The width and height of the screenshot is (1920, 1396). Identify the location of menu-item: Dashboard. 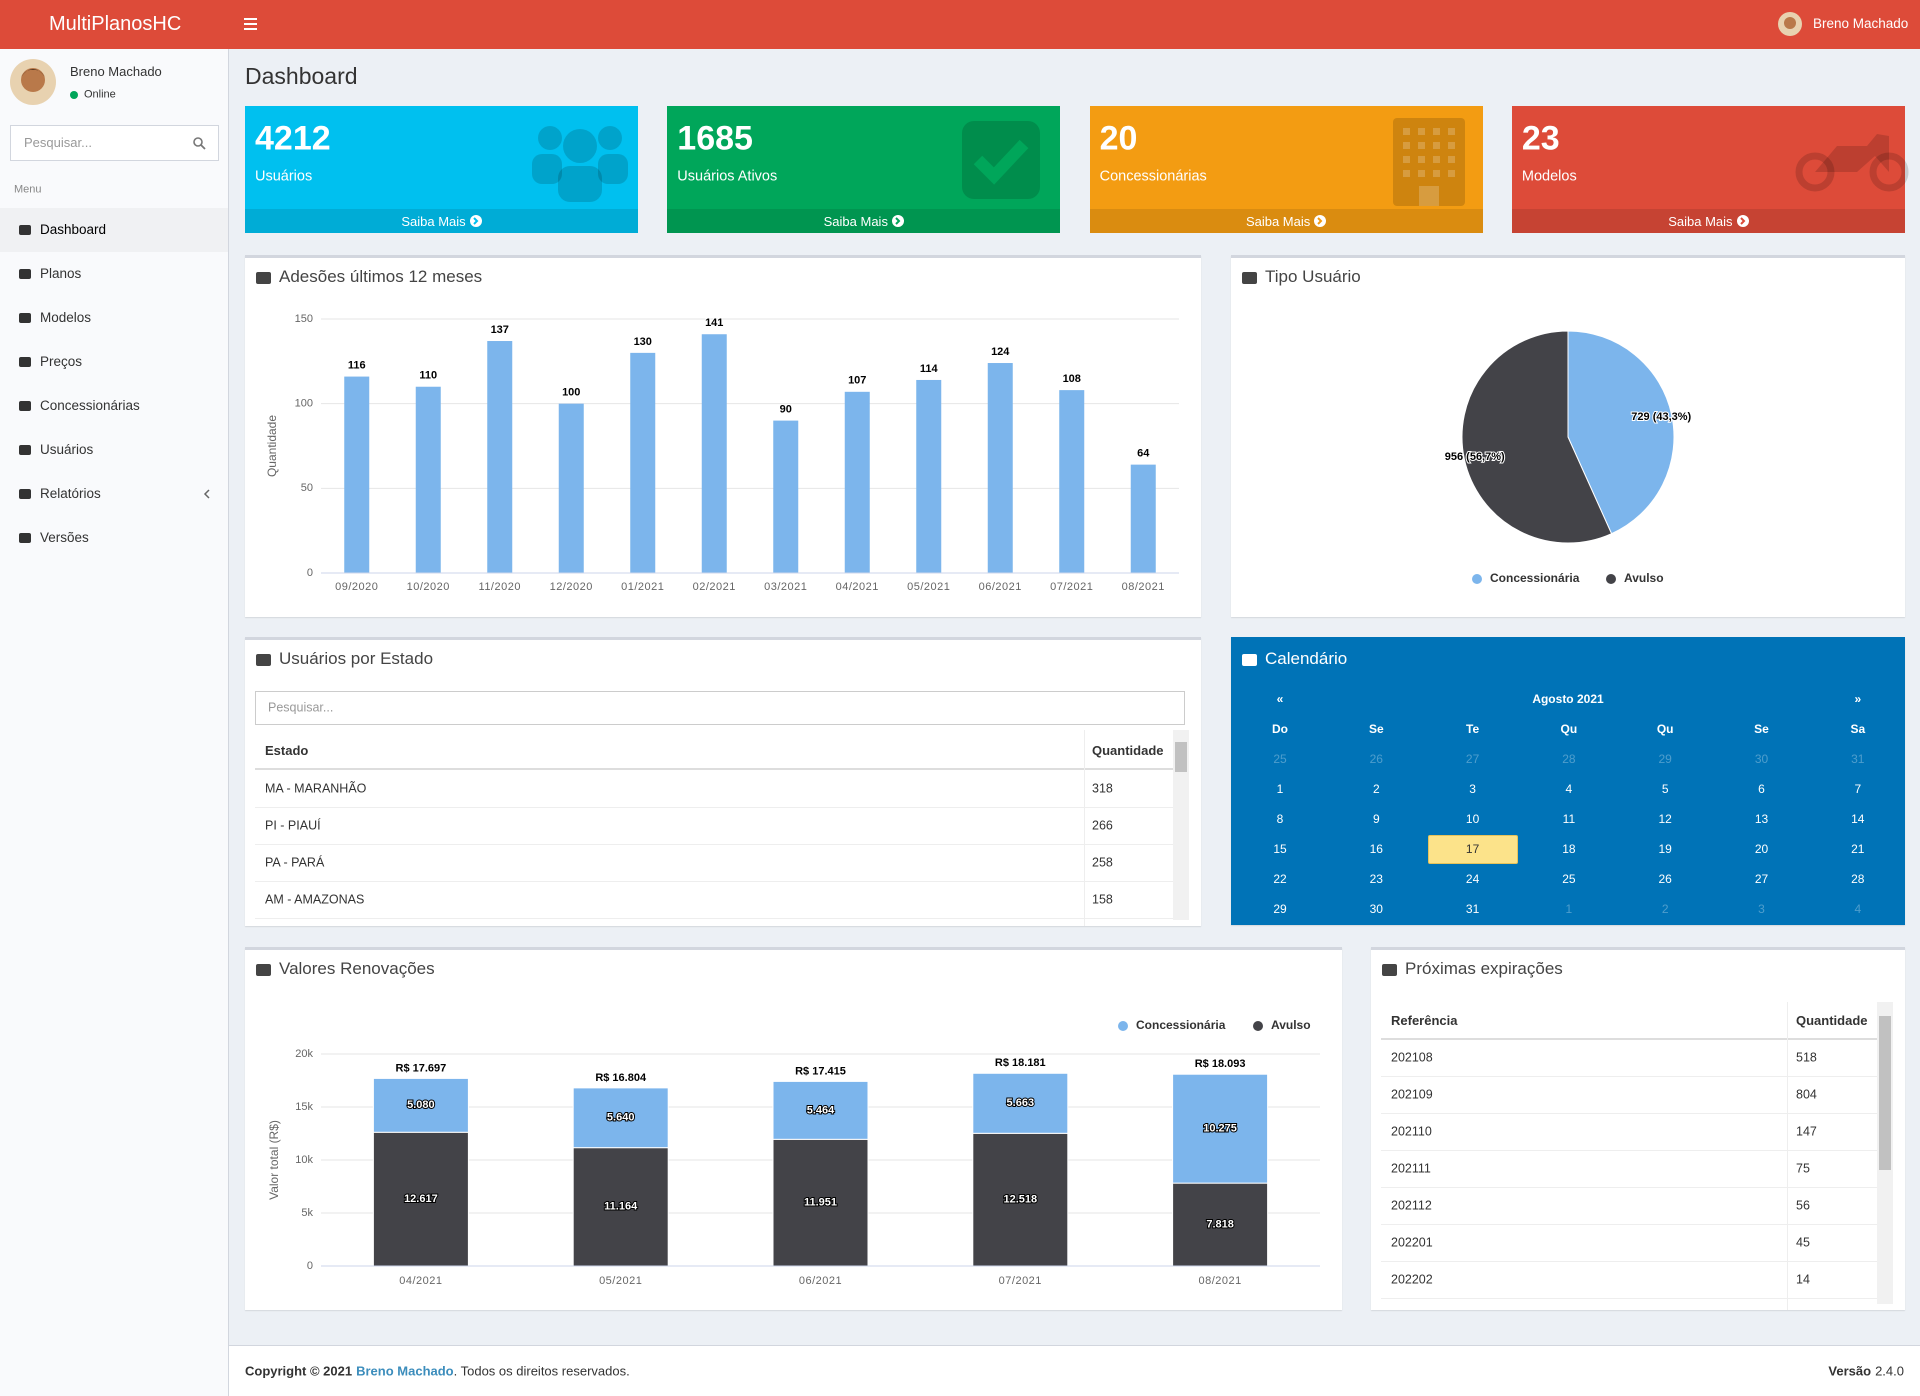
(114, 230).